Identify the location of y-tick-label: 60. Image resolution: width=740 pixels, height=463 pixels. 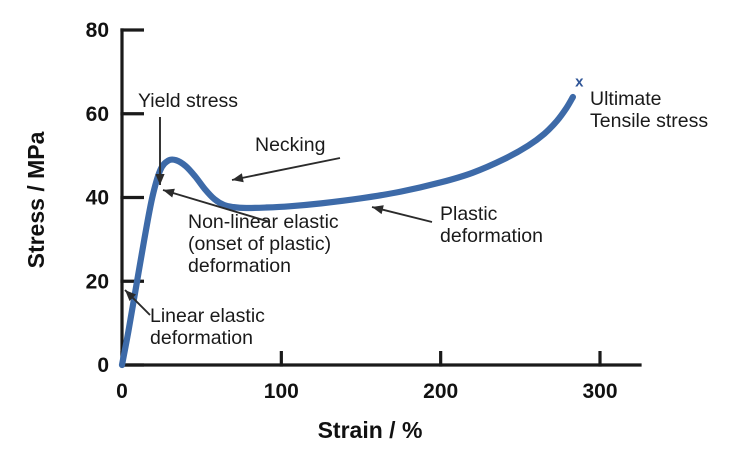
(97, 114).